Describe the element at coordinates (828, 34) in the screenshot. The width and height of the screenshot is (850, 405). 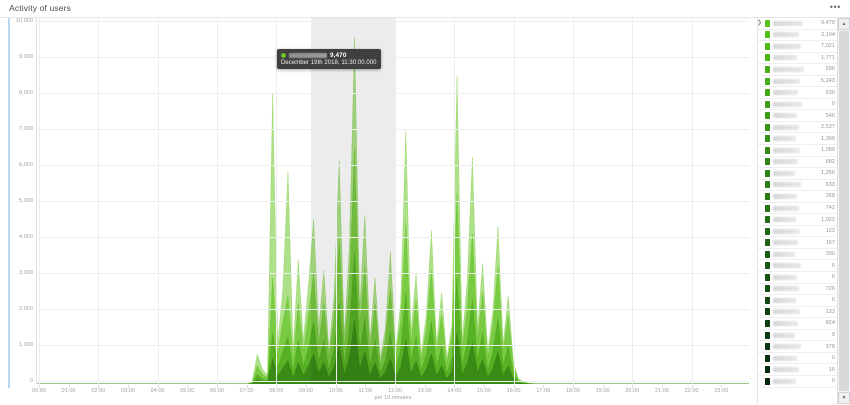
I see `legend-item-value: 3,104` at that location.